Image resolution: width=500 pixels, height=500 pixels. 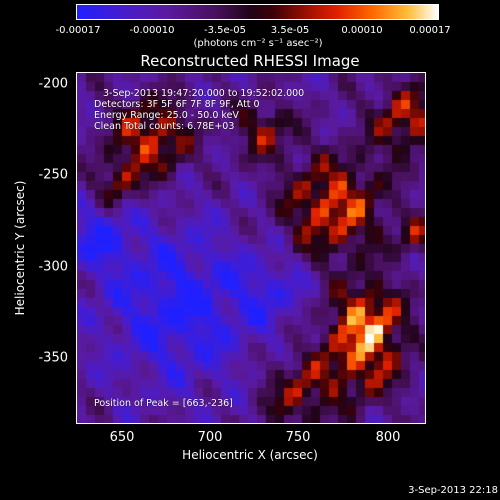 What do you see at coordinates (78, 30) in the screenshot?
I see `colorbar-tick-label: -0.00017` at bounding box center [78, 30].